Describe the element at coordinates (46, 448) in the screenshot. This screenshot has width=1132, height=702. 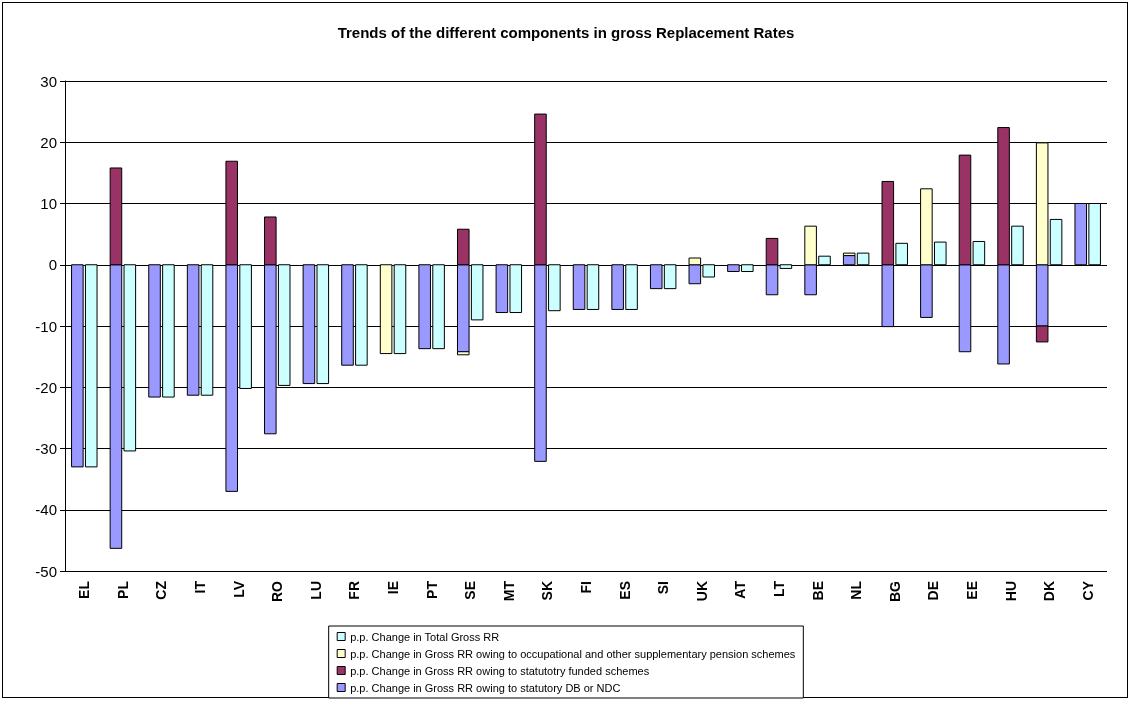
I see `y-tick-label: -30` at that location.